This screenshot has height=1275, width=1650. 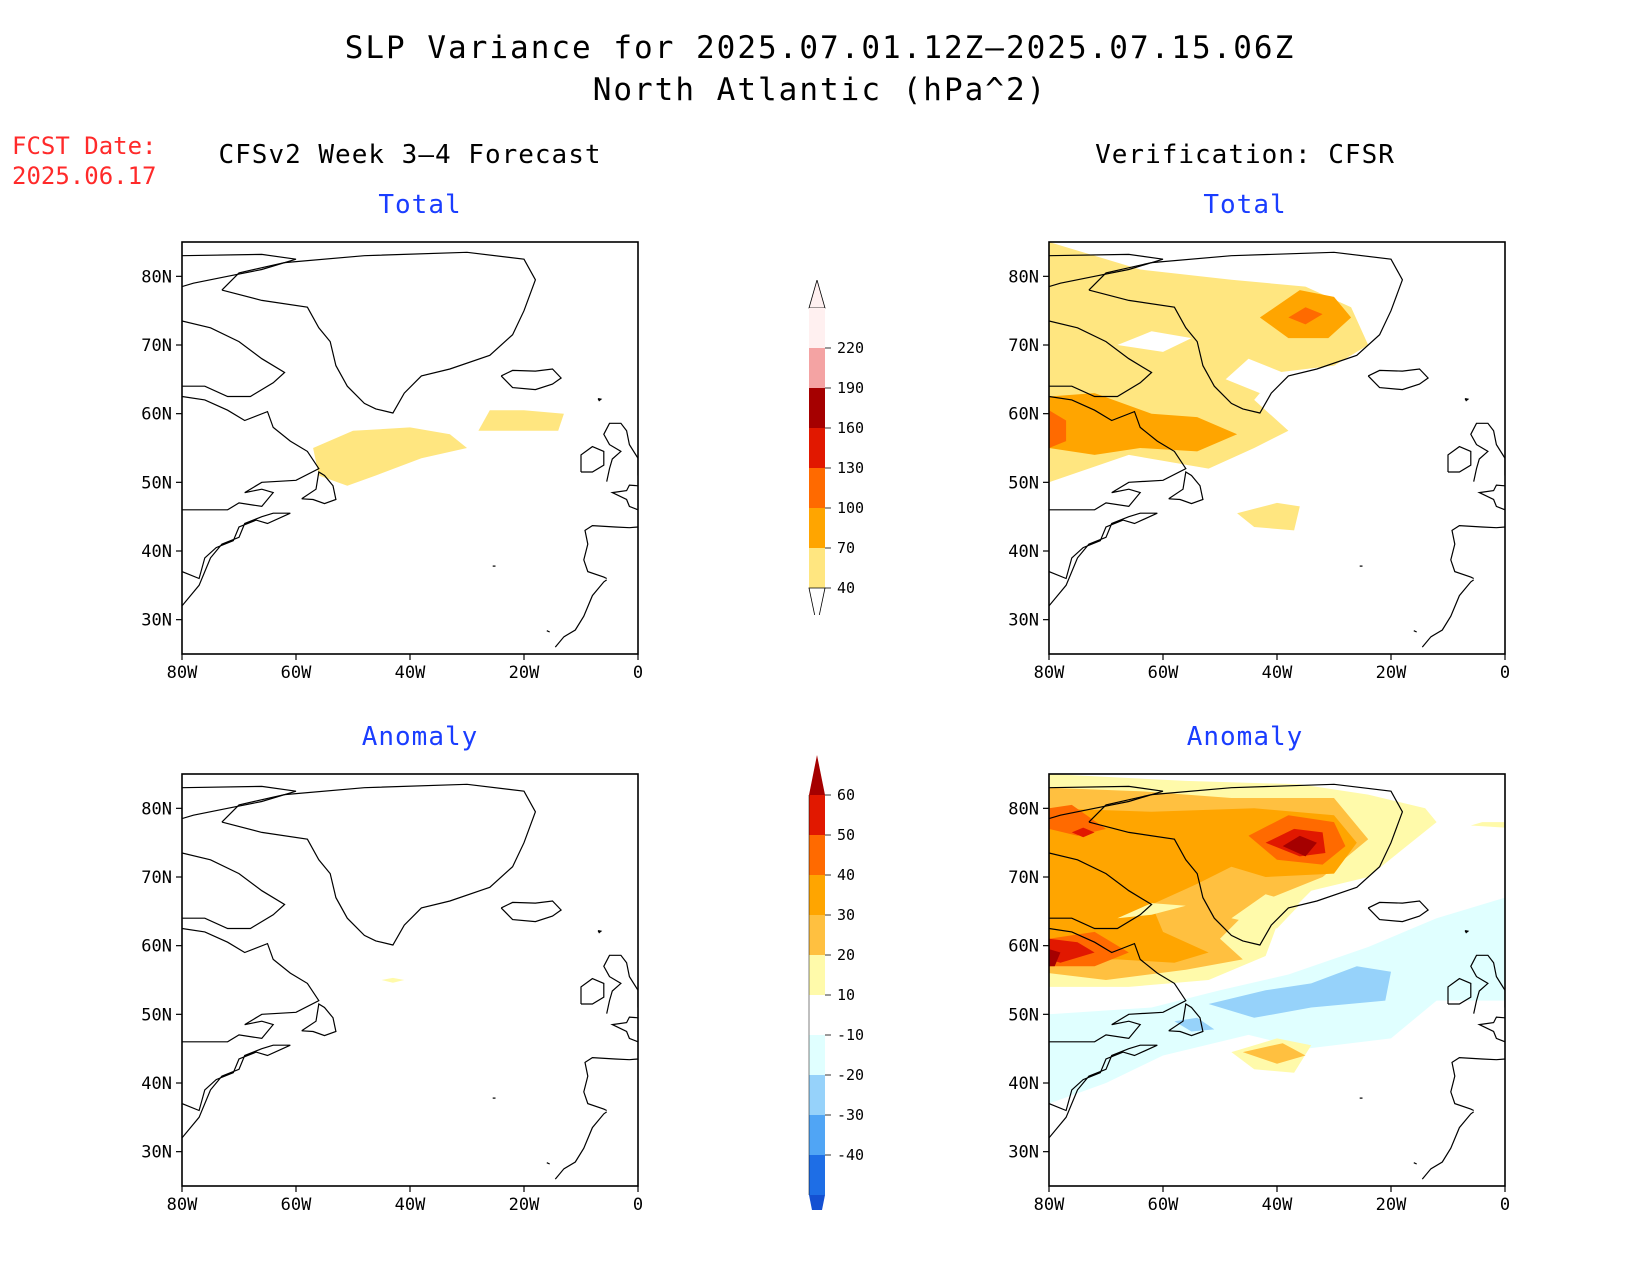 I want to click on verif-anom-lon-label: 80W, so click(x=1049, y=1203).